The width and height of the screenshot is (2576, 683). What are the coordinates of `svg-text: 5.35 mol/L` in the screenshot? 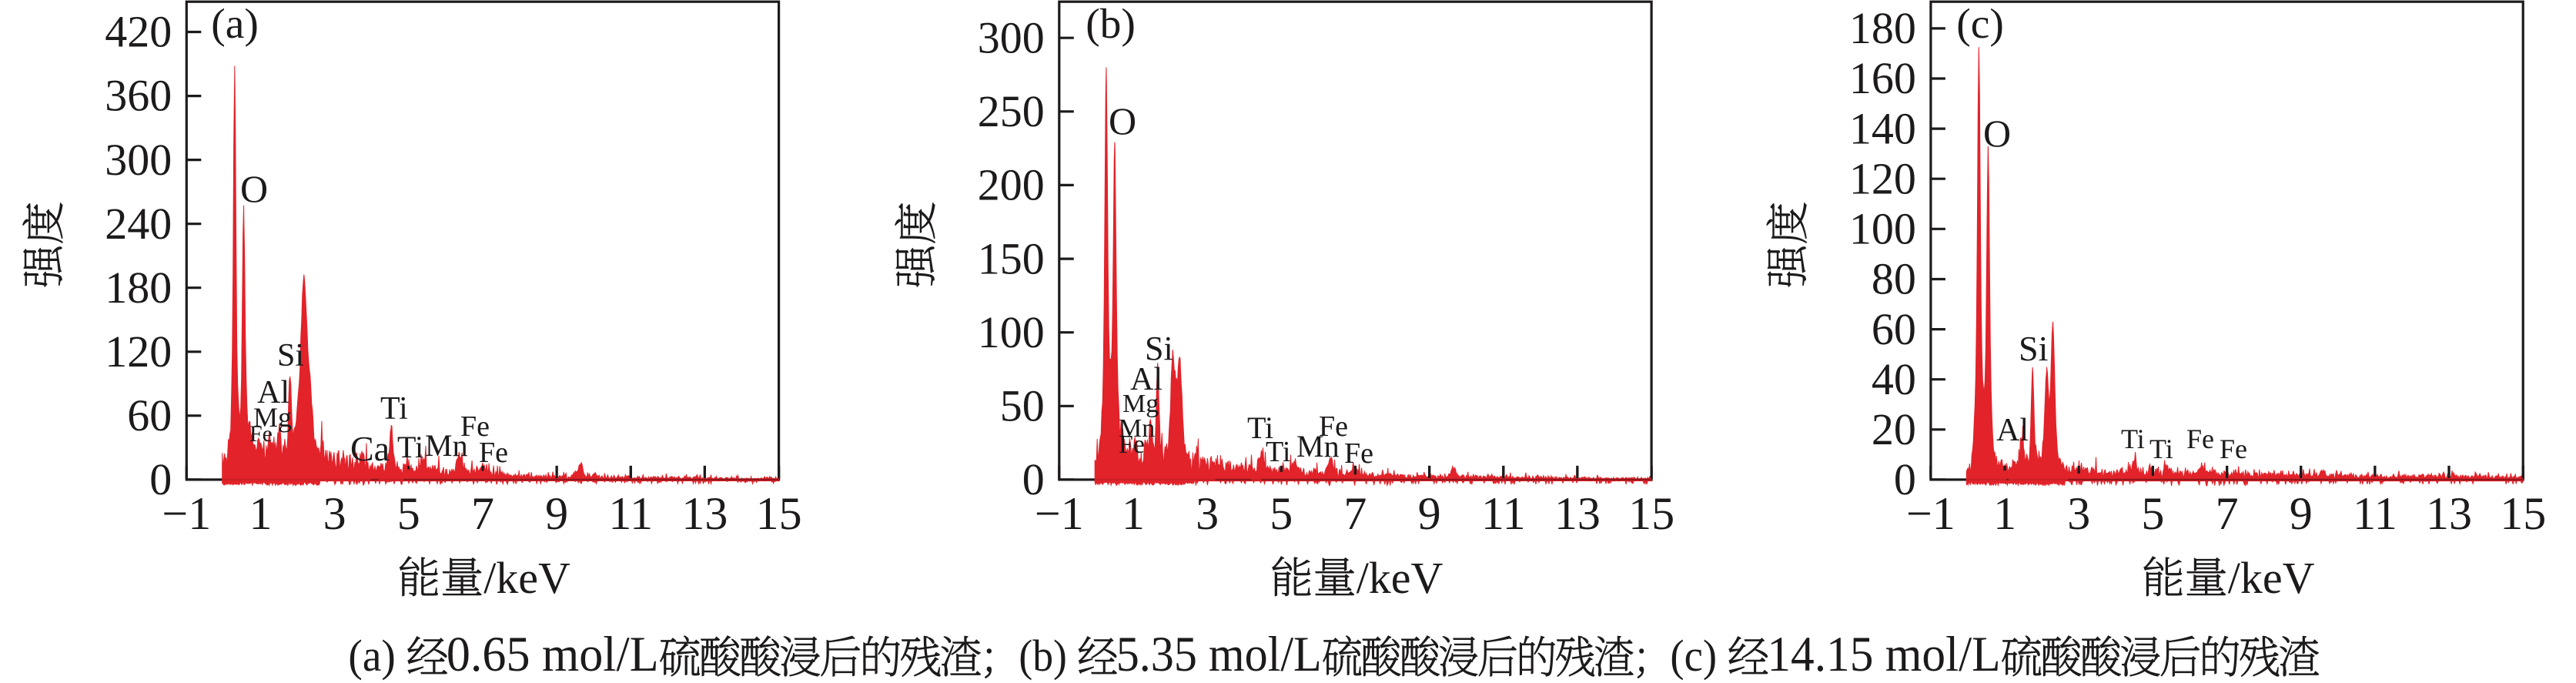 It's located at (1219, 654).